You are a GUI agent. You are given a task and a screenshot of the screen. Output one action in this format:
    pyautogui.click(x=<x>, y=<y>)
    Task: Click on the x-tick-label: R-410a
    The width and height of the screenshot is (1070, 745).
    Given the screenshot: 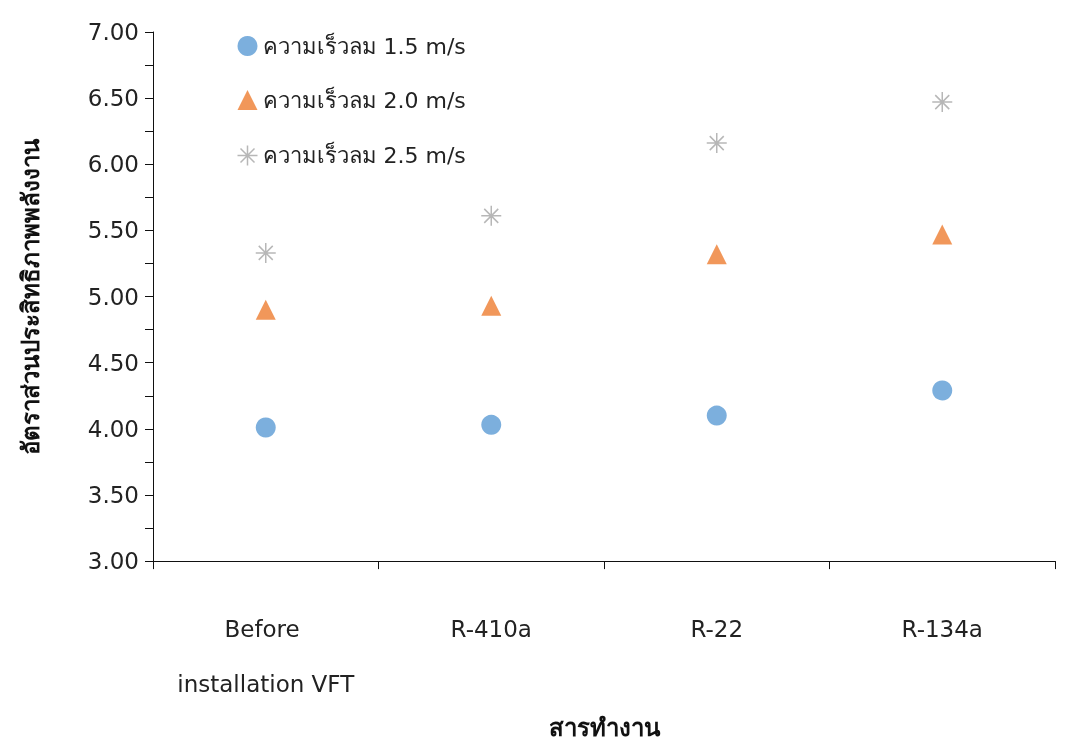 What is the action you would take?
    pyautogui.click(x=491, y=628)
    